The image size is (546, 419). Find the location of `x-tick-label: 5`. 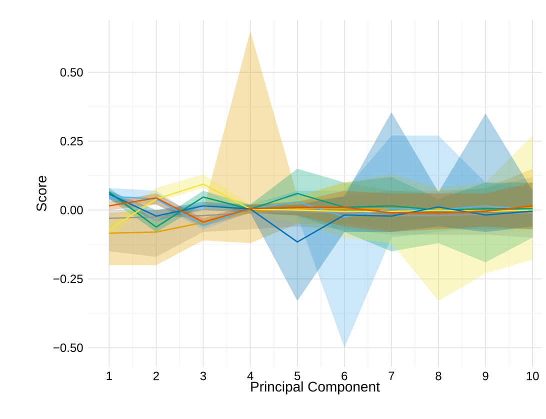

x-tick-label: 5 is located at coordinates (297, 376).